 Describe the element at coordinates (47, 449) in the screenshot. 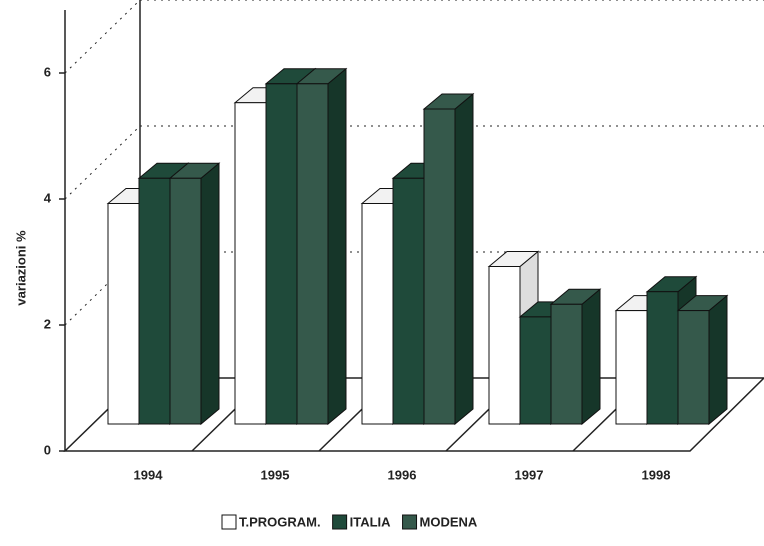

I see `y-tick-label: 0` at that location.